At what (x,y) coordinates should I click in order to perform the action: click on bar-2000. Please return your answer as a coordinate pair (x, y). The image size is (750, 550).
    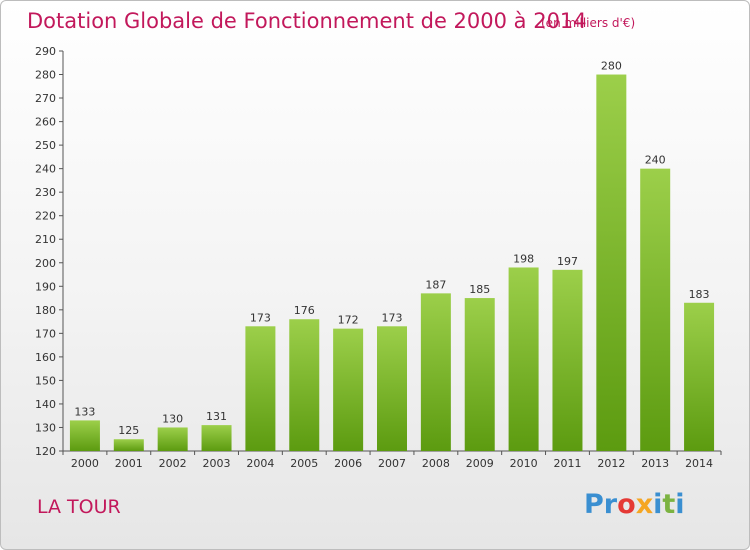
    Looking at the image, I should click on (84, 435).